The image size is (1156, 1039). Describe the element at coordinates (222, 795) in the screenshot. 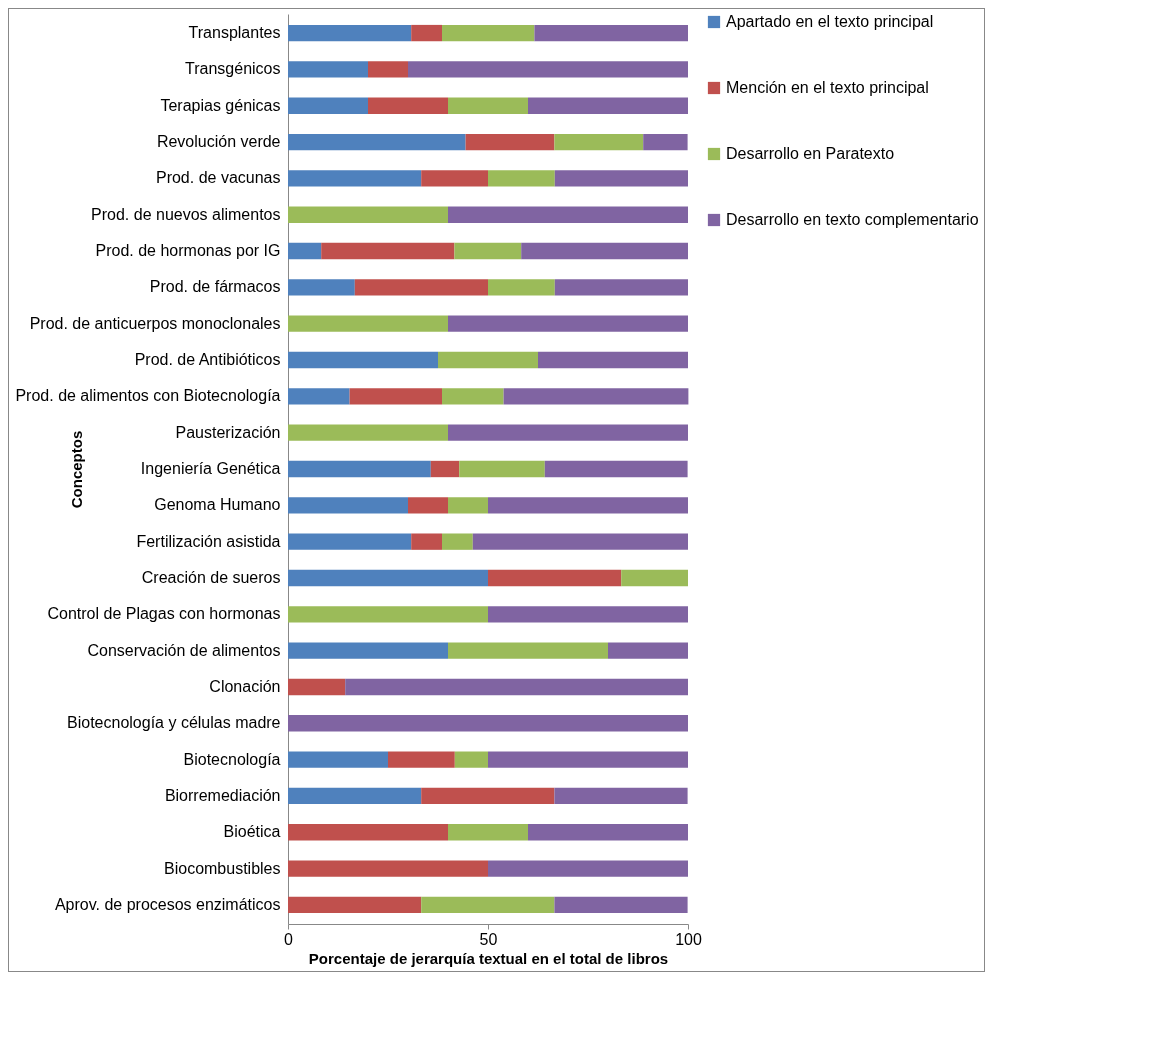

I see `y-tick-label: Biorremediación` at that location.